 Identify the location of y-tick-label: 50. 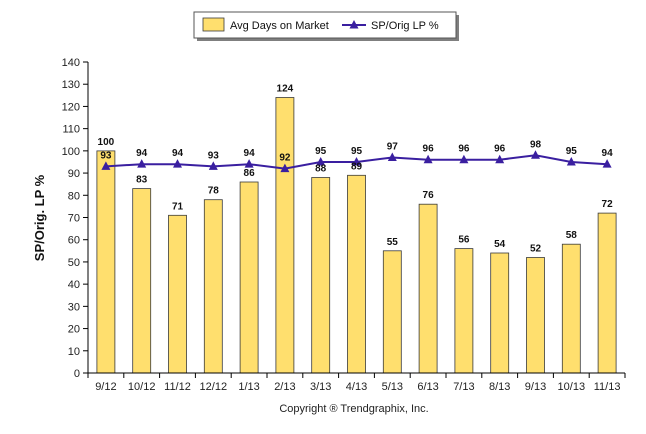
(74, 263).